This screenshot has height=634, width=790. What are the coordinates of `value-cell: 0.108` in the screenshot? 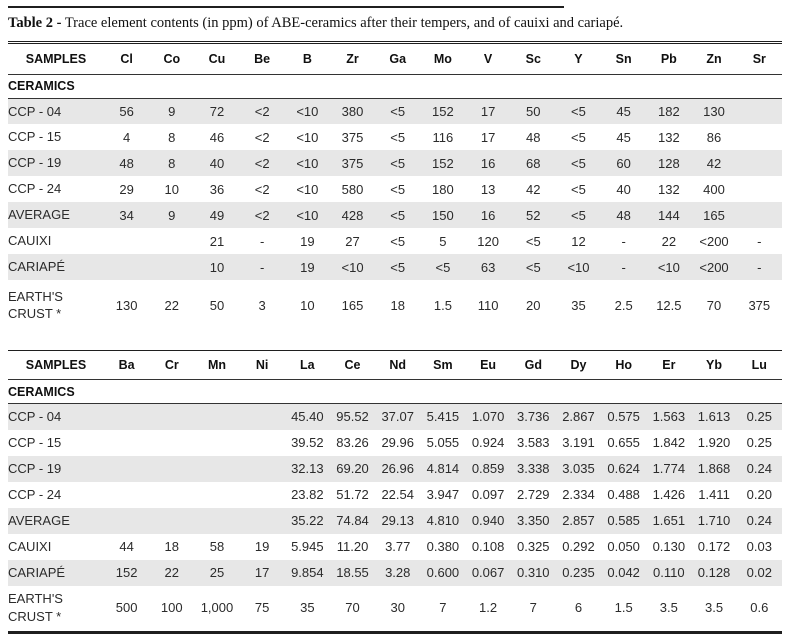 It's located at (488, 547).